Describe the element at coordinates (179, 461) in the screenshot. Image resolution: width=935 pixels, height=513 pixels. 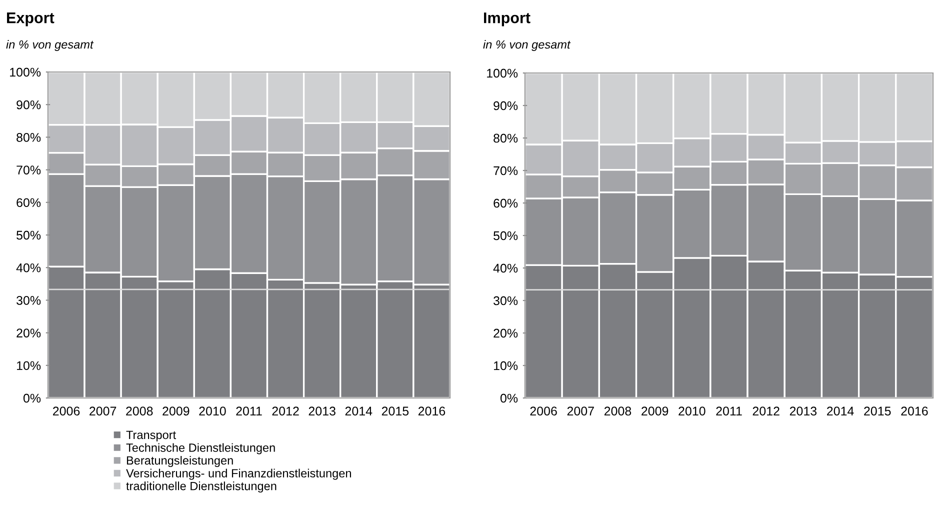
I see `legend-label: Beratungsleistungen` at that location.